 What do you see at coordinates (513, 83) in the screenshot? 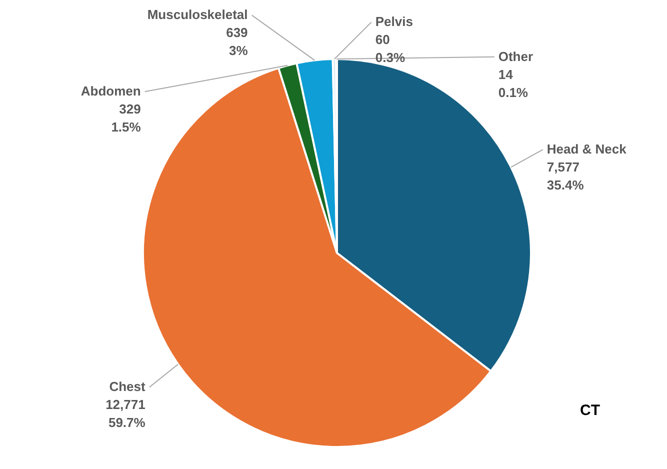
I see `data-label: 14 0.1%` at bounding box center [513, 83].